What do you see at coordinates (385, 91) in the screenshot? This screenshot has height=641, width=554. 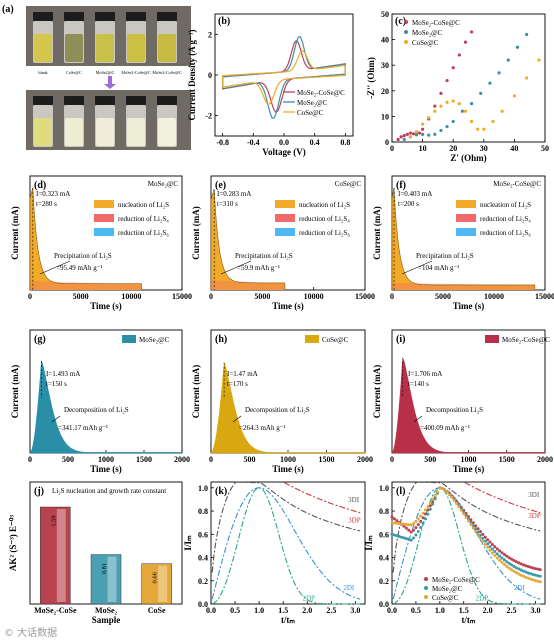 I see `y-tick-label-c: 20` at bounding box center [385, 91].